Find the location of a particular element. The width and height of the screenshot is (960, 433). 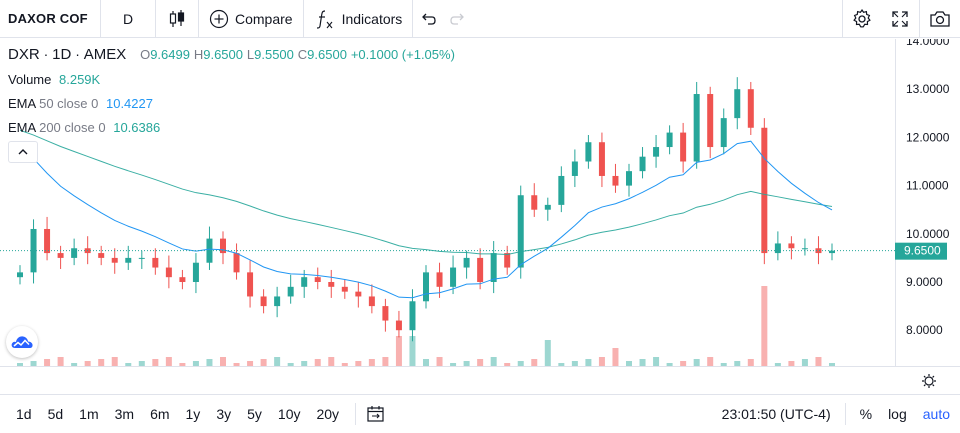

range-5y: 5y is located at coordinates (254, 414).